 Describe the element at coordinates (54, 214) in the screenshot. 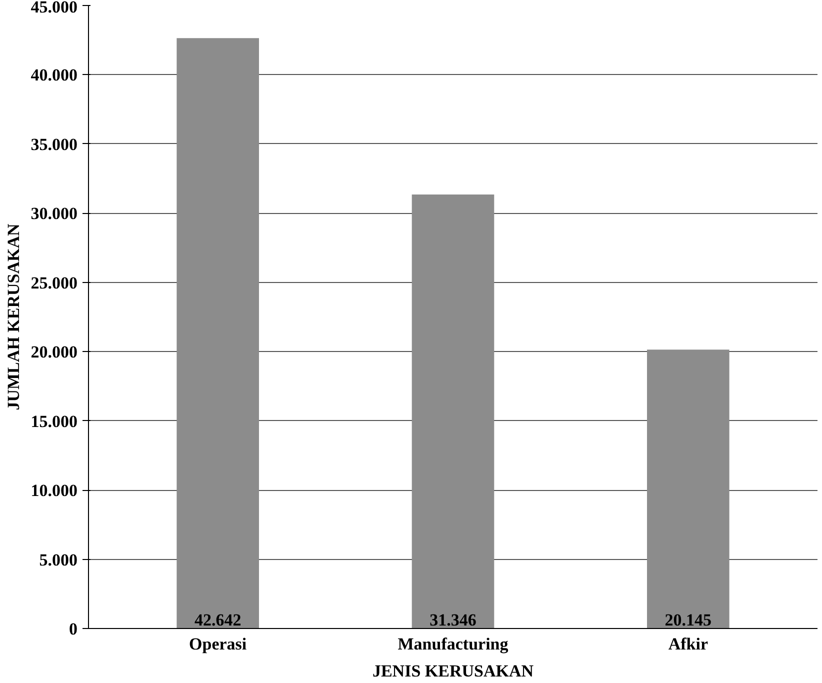

I see `y-tick-label: 30.000` at that location.